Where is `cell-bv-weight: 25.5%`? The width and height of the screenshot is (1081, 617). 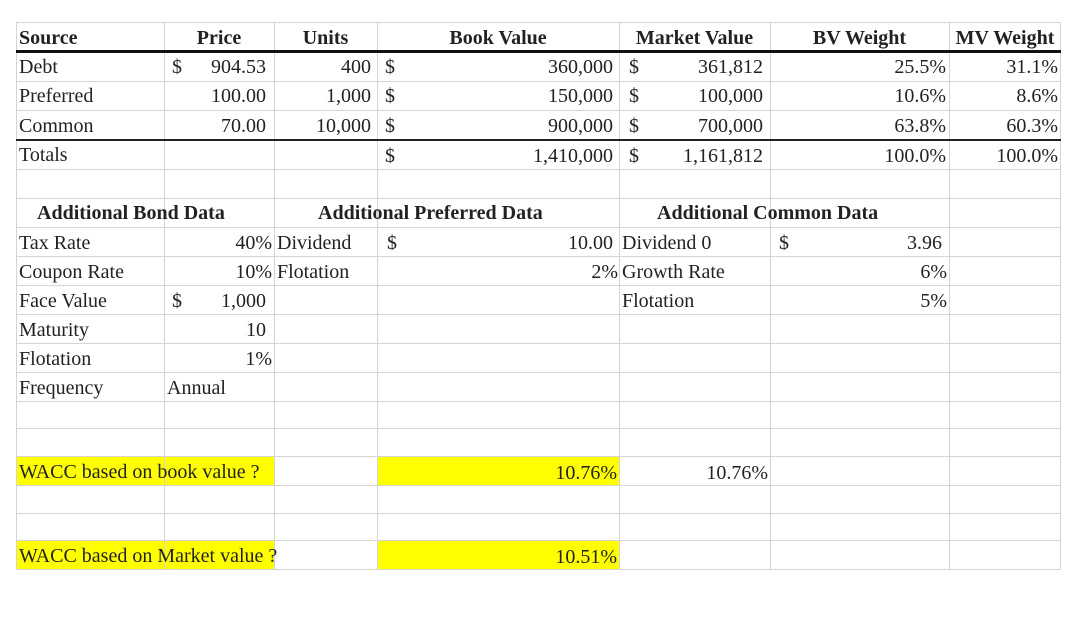
cell-bv-weight: 25.5% is located at coordinates (920, 67).